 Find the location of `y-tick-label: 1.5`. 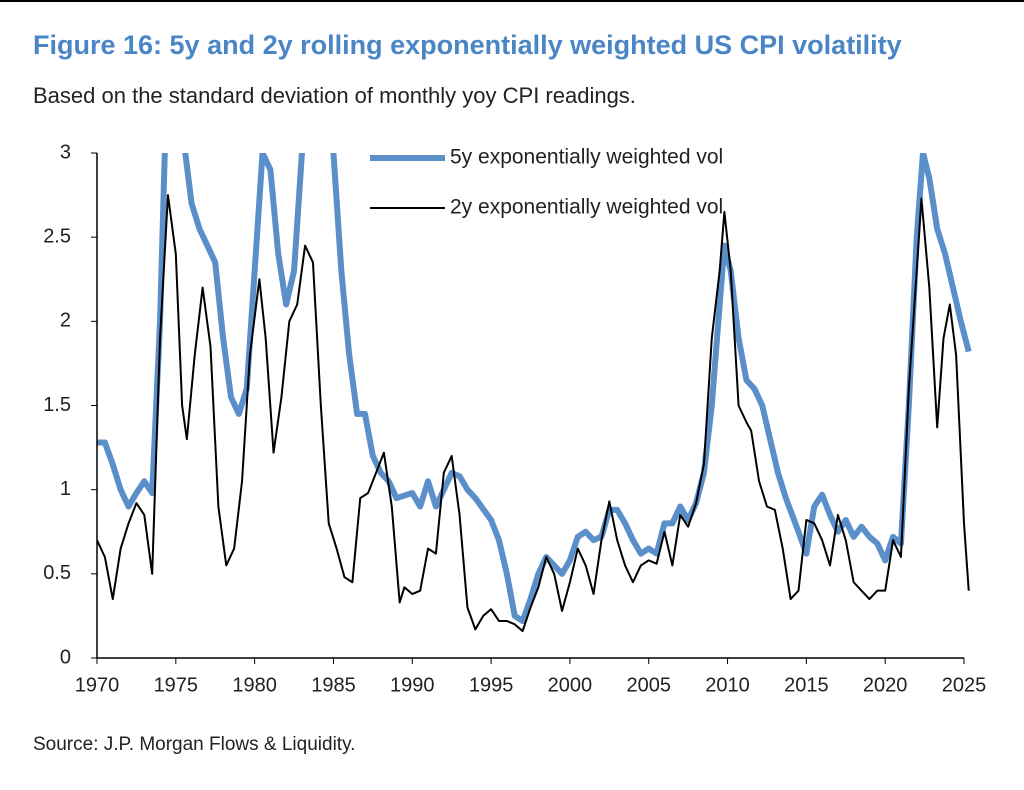

y-tick-label: 1.5 is located at coordinates (57, 405).